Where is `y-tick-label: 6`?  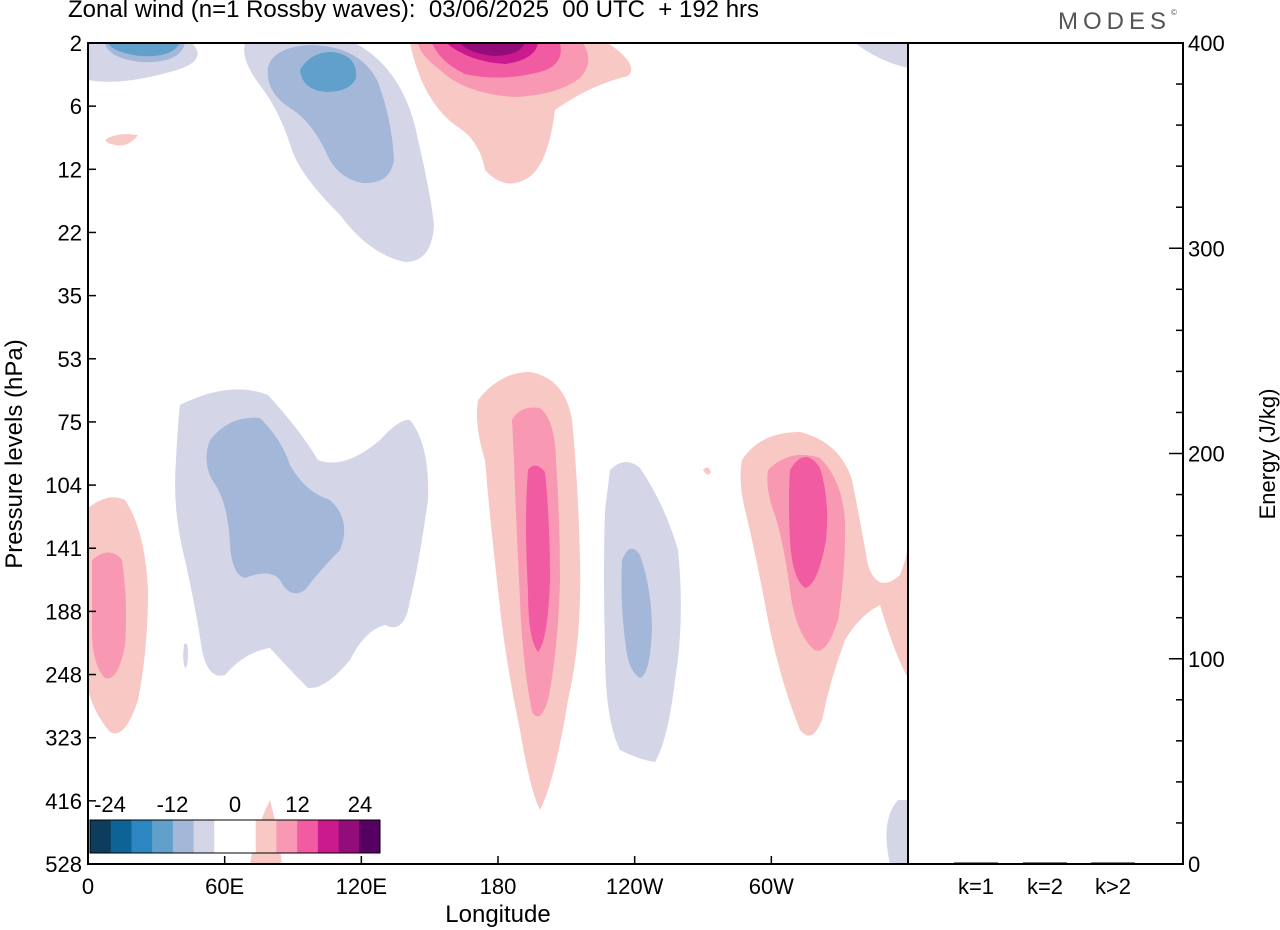 y-tick-label: 6 is located at coordinates (76, 106).